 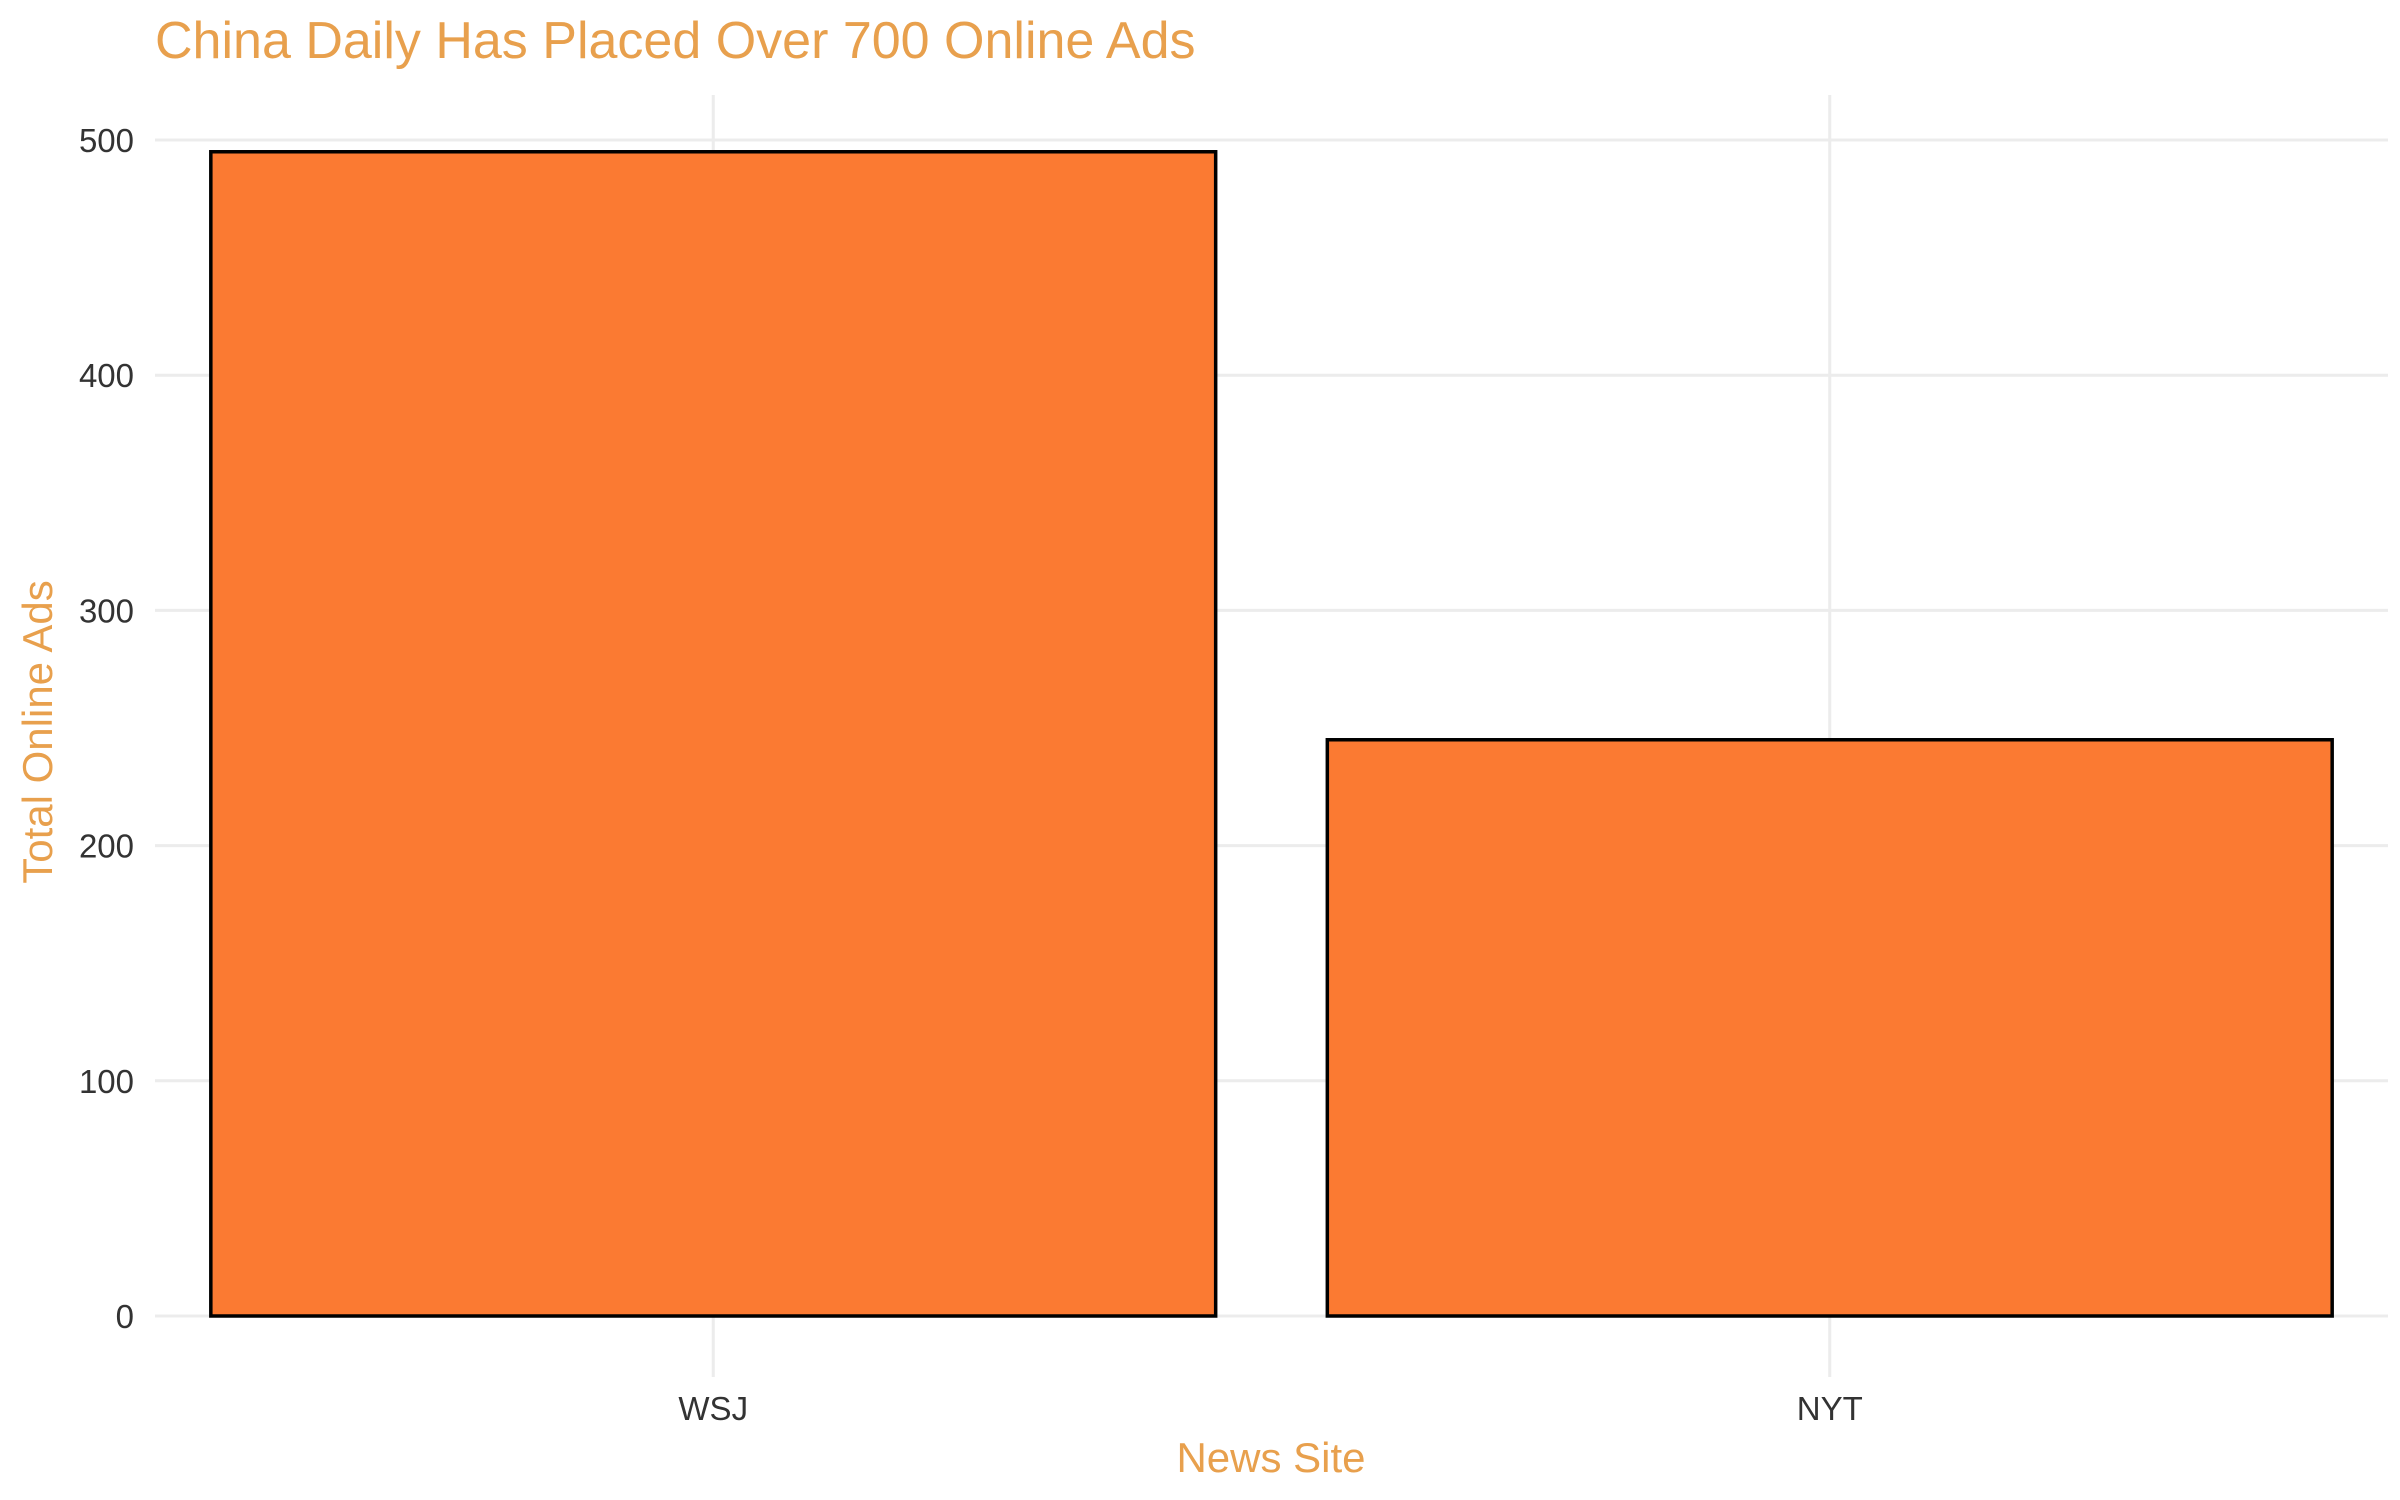 What do you see at coordinates (106, 610) in the screenshot?
I see `y-tick-label: 300` at bounding box center [106, 610].